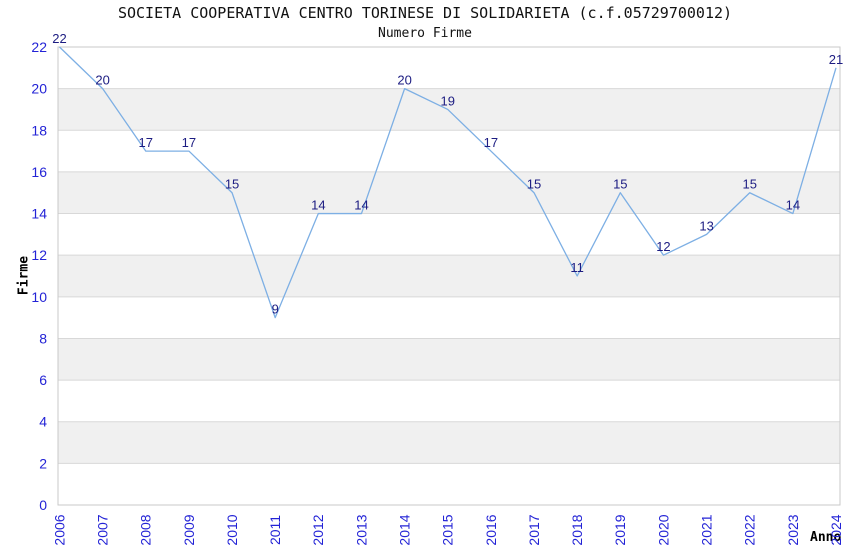 The width and height of the screenshot is (850, 550). I want to click on x-tick-label: 2019, so click(620, 529).